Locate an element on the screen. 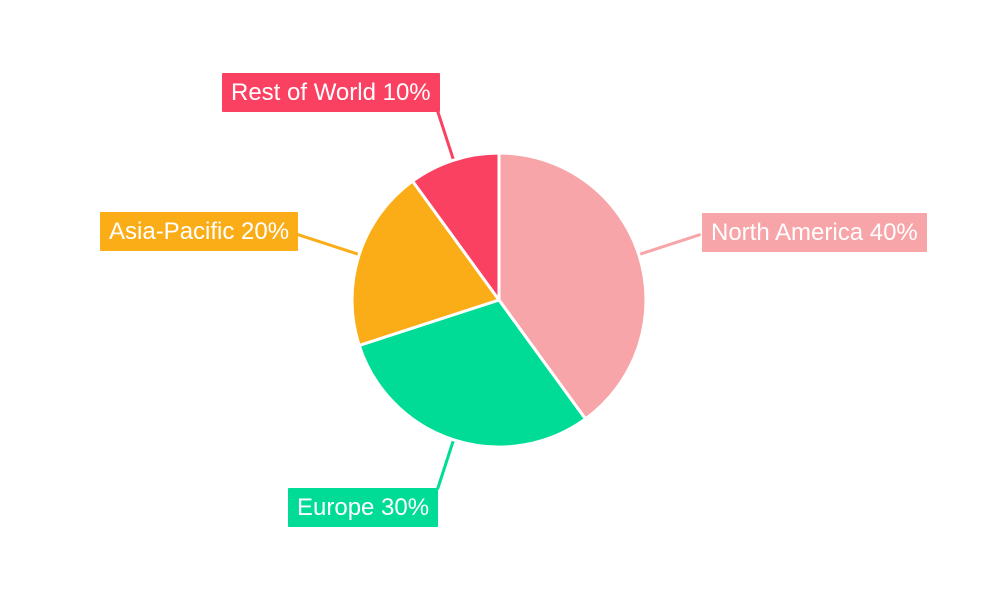 Image resolution: width=1000 pixels, height=600 pixels. pie-slice-asia-pacific is located at coordinates (425, 263).